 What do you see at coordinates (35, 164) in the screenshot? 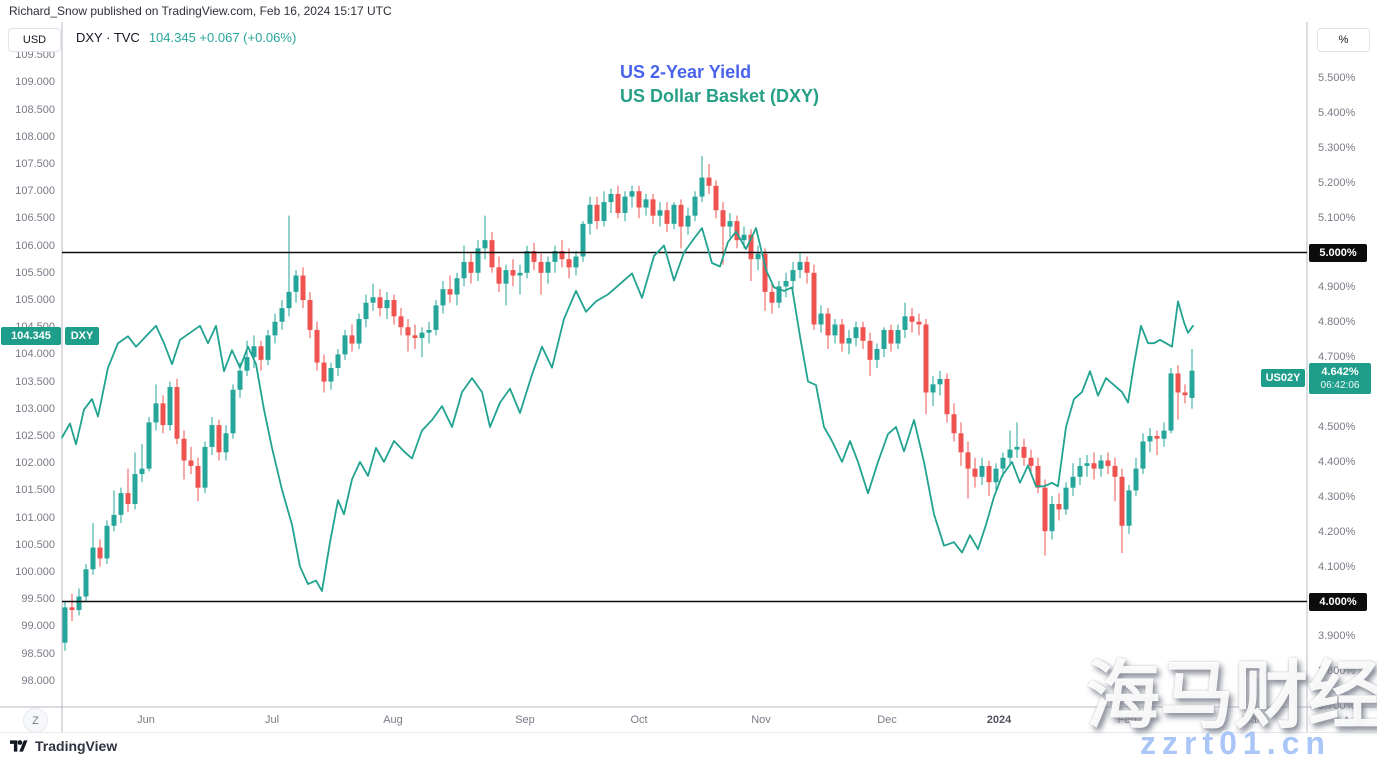
I see `left-axis-tick: 107.500` at bounding box center [35, 164].